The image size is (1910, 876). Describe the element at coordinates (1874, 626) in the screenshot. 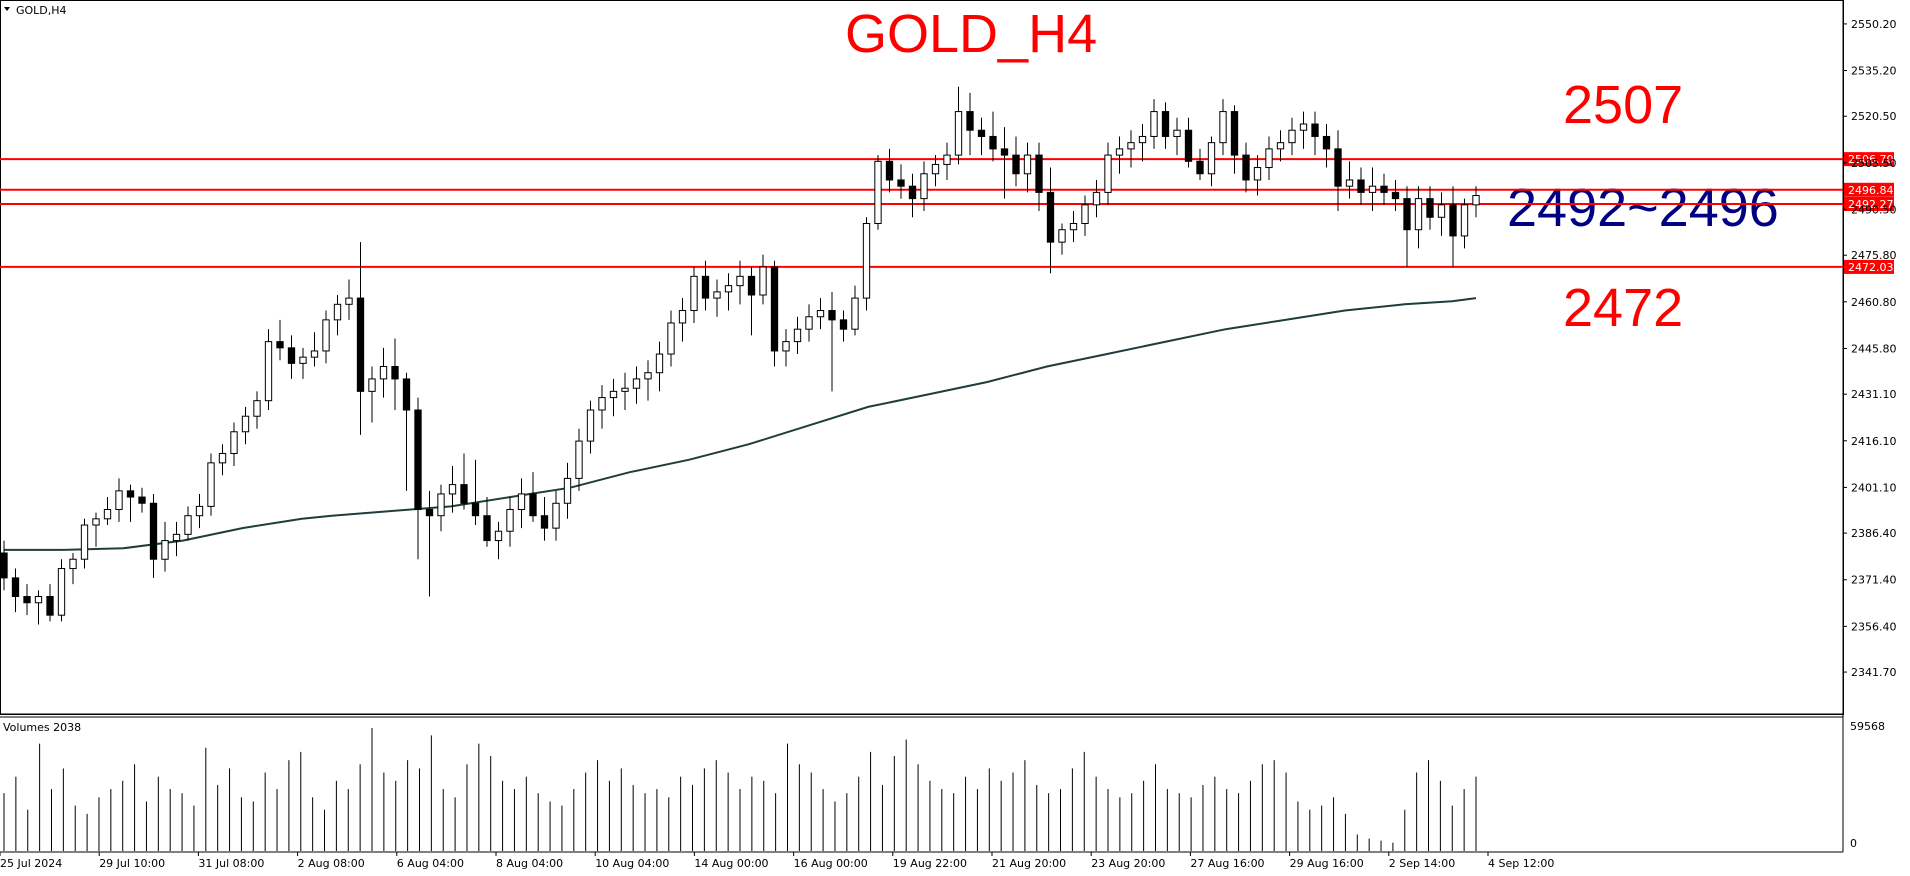

I see `price-tick-label: 2356.40` at that location.